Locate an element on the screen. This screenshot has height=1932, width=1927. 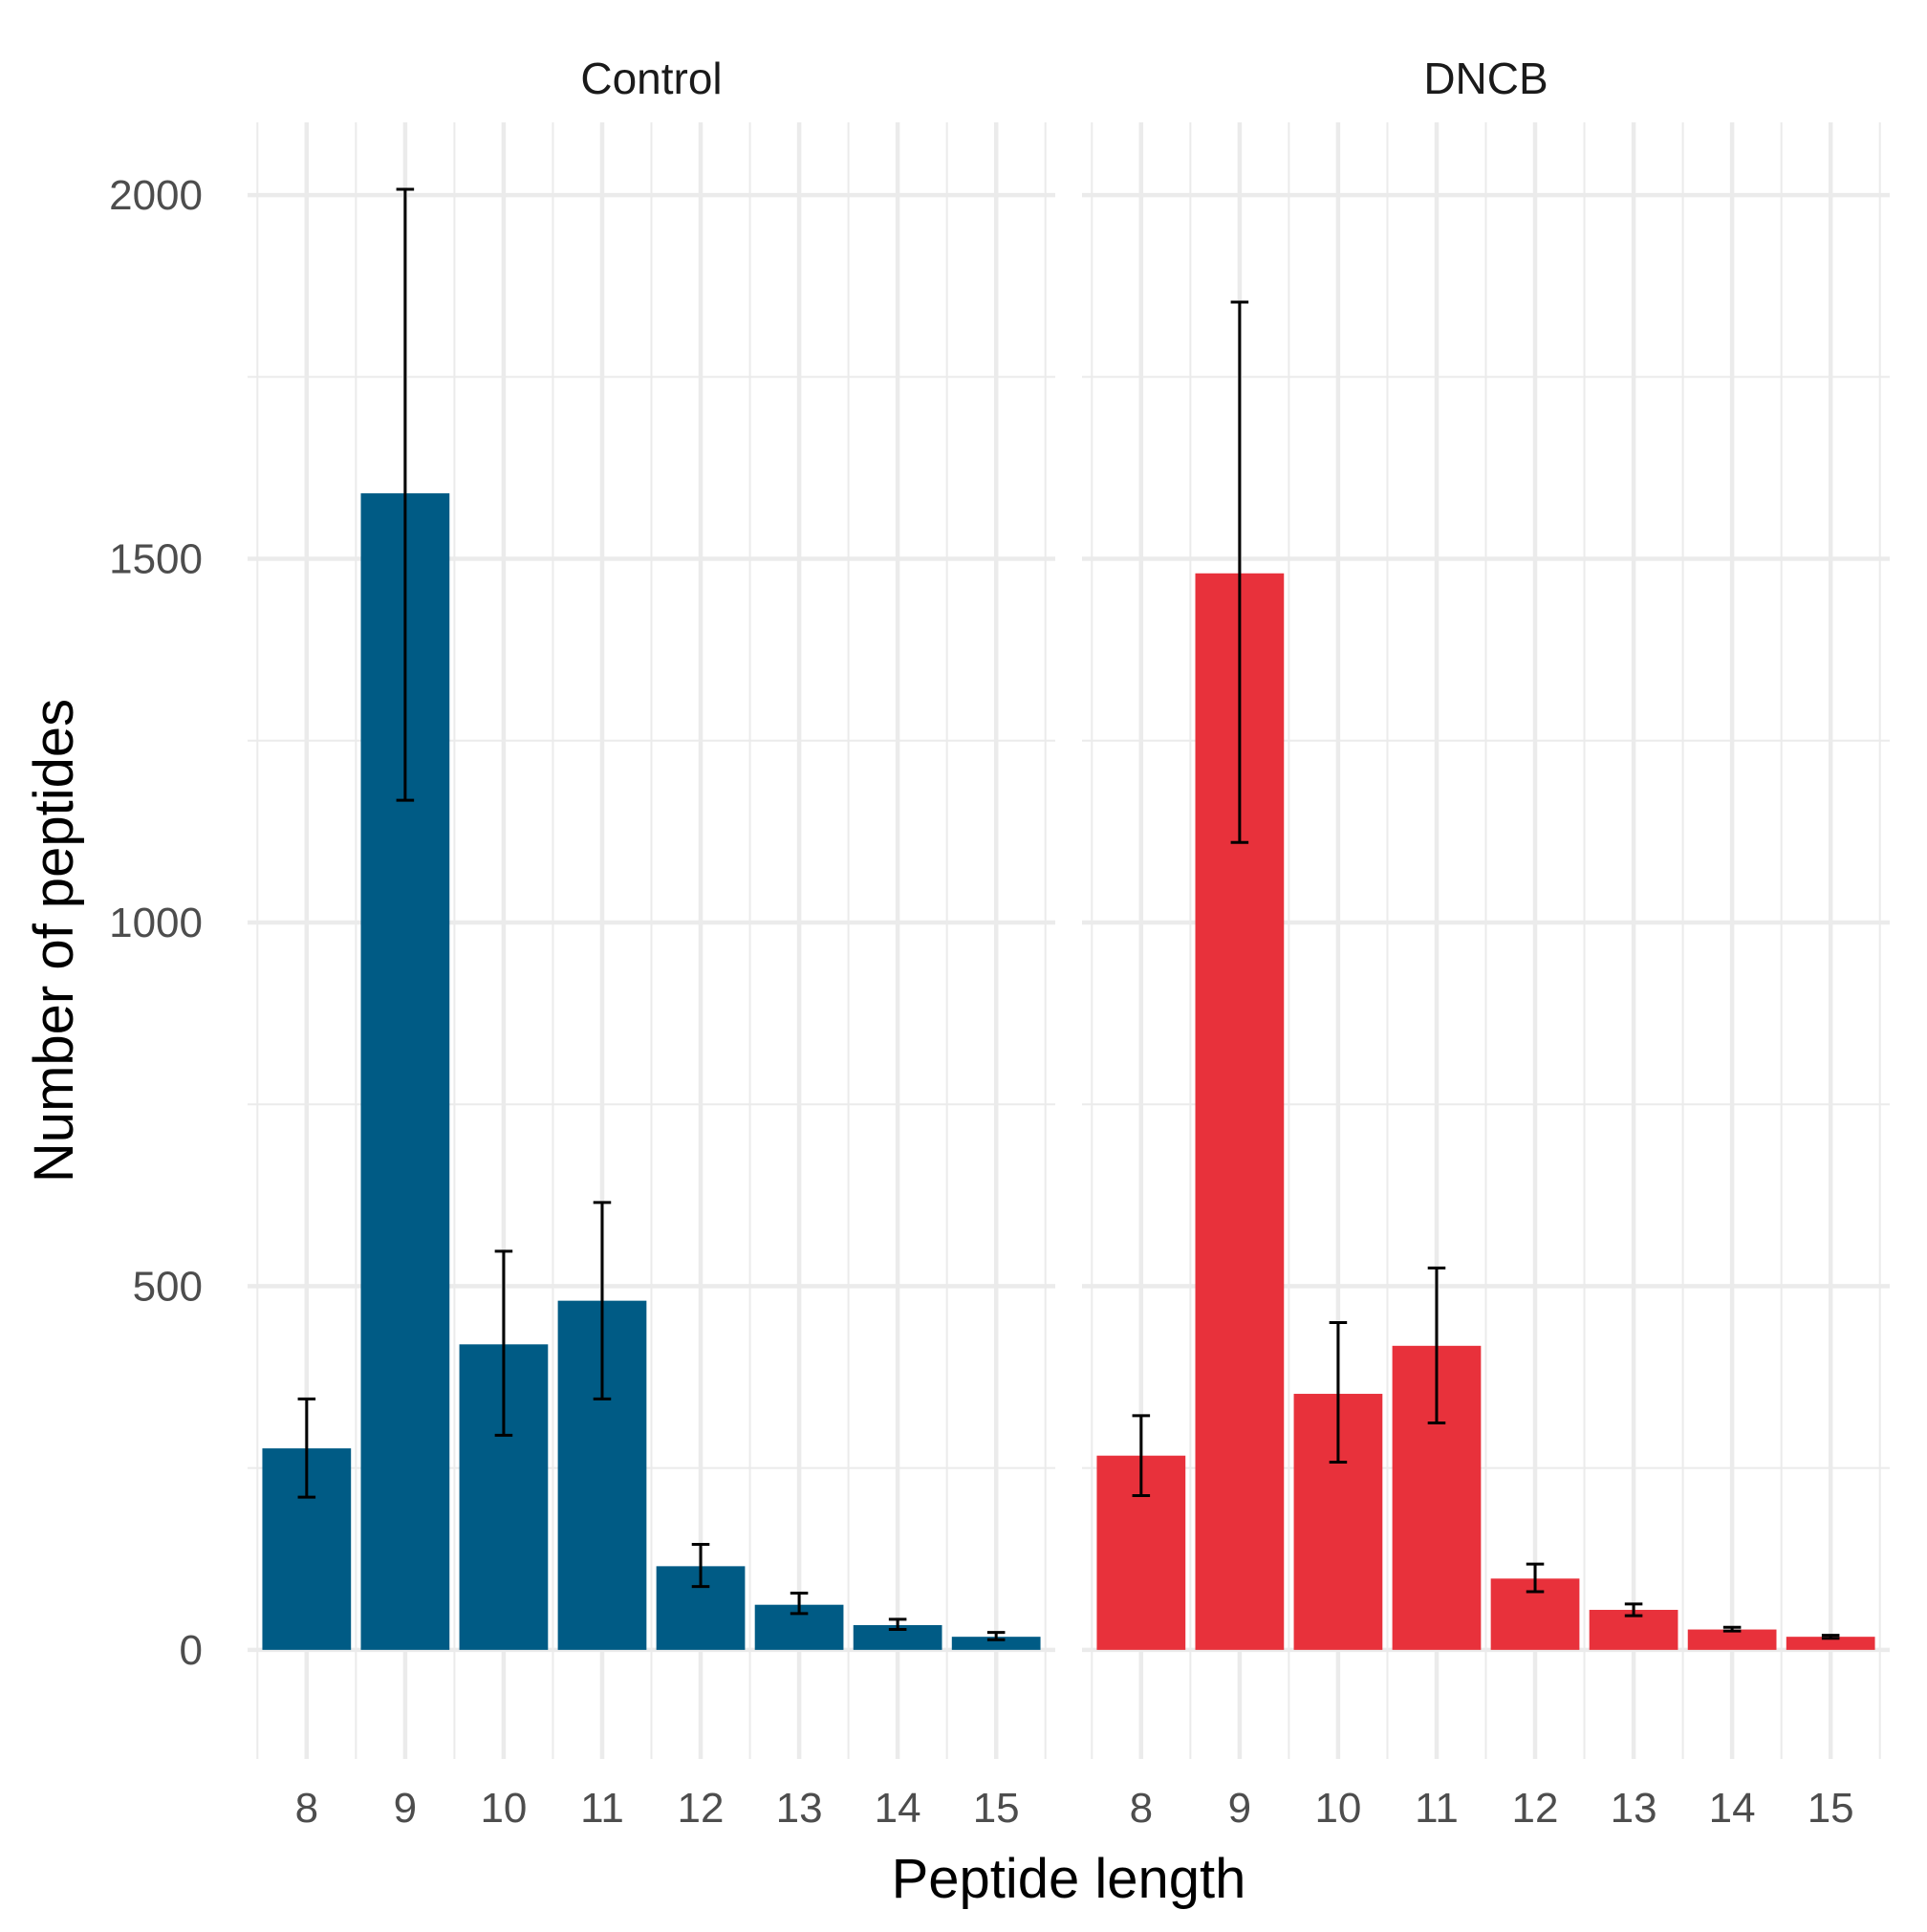
x-axis-title: Peptide length is located at coordinates (1069, 1879).